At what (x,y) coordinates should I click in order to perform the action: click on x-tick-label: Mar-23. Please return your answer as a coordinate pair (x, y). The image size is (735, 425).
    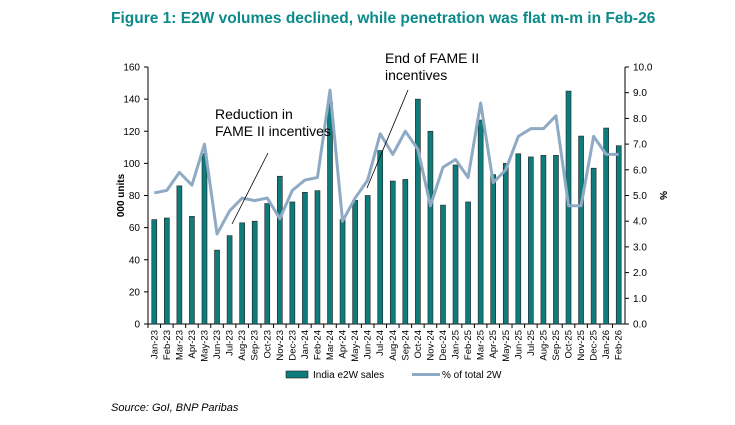
    Looking at the image, I should click on (179, 345).